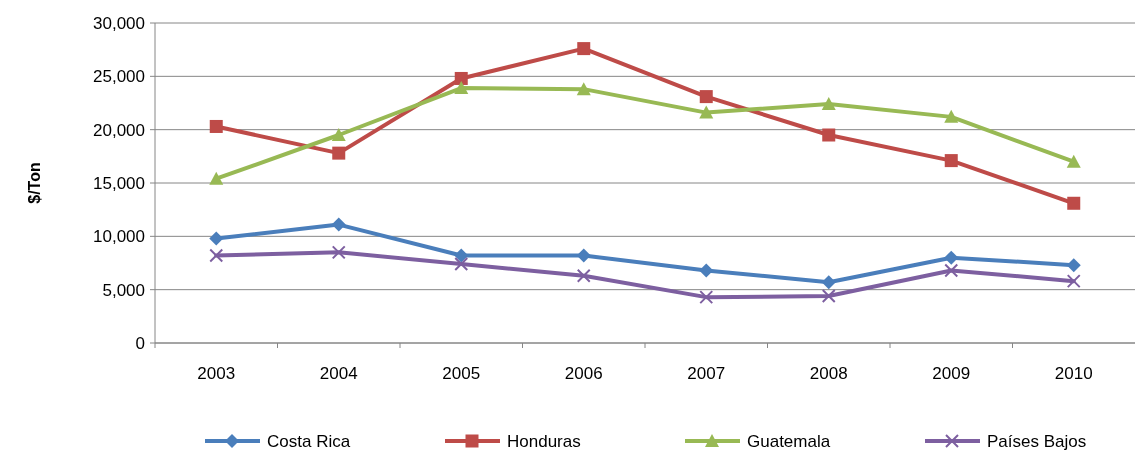 The image size is (1137, 457). What do you see at coordinates (1037, 441) in the screenshot?
I see `legend-label: Países Bajos` at bounding box center [1037, 441].